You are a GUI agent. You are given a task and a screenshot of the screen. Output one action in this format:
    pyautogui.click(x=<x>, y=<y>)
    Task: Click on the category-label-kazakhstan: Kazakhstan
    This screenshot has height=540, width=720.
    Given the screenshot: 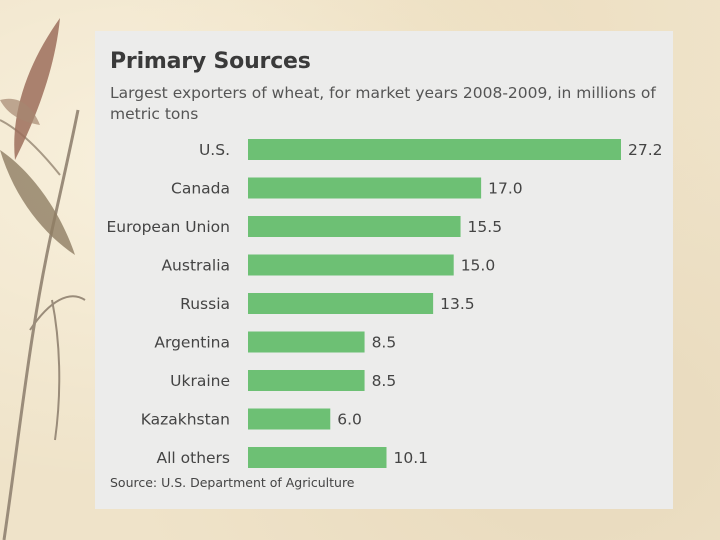 What is the action you would take?
    pyautogui.click(x=185, y=420)
    